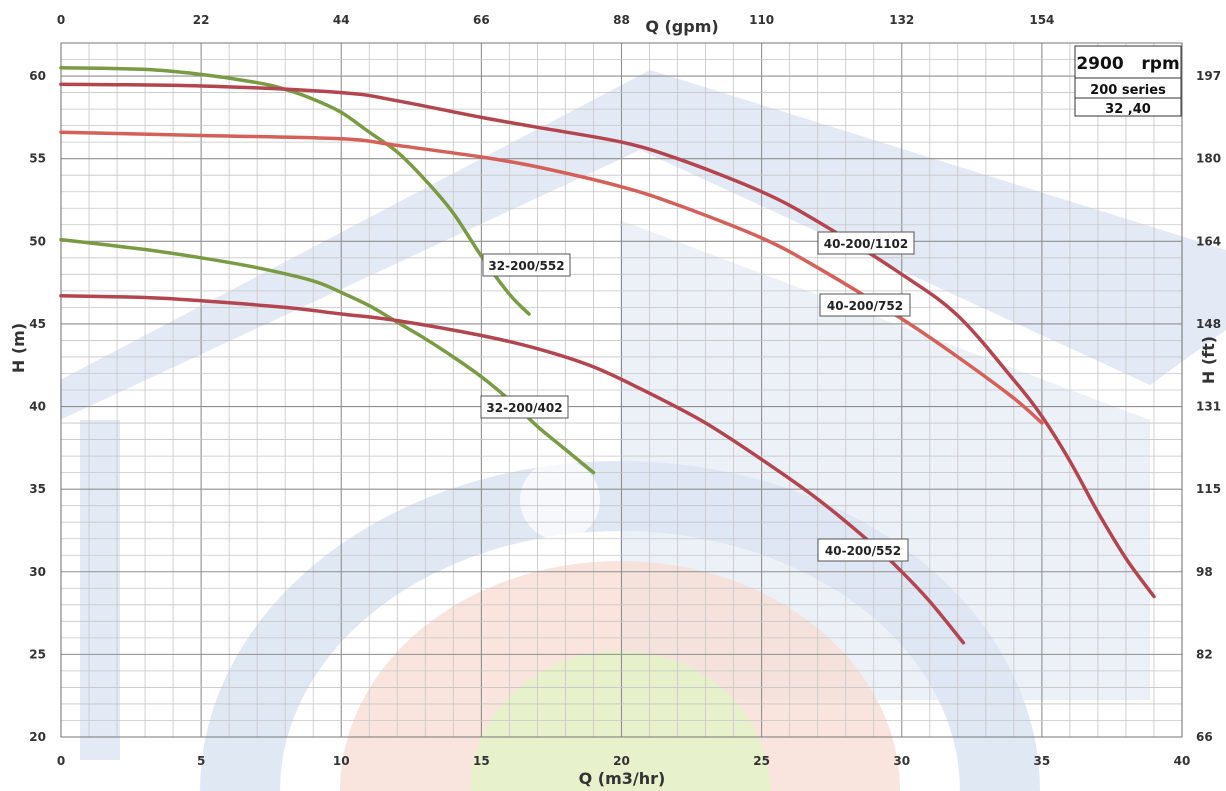 The height and width of the screenshot is (791, 1226). Describe the element at coordinates (37, 737) in the screenshot. I see `y-tick-left: 20` at that location.